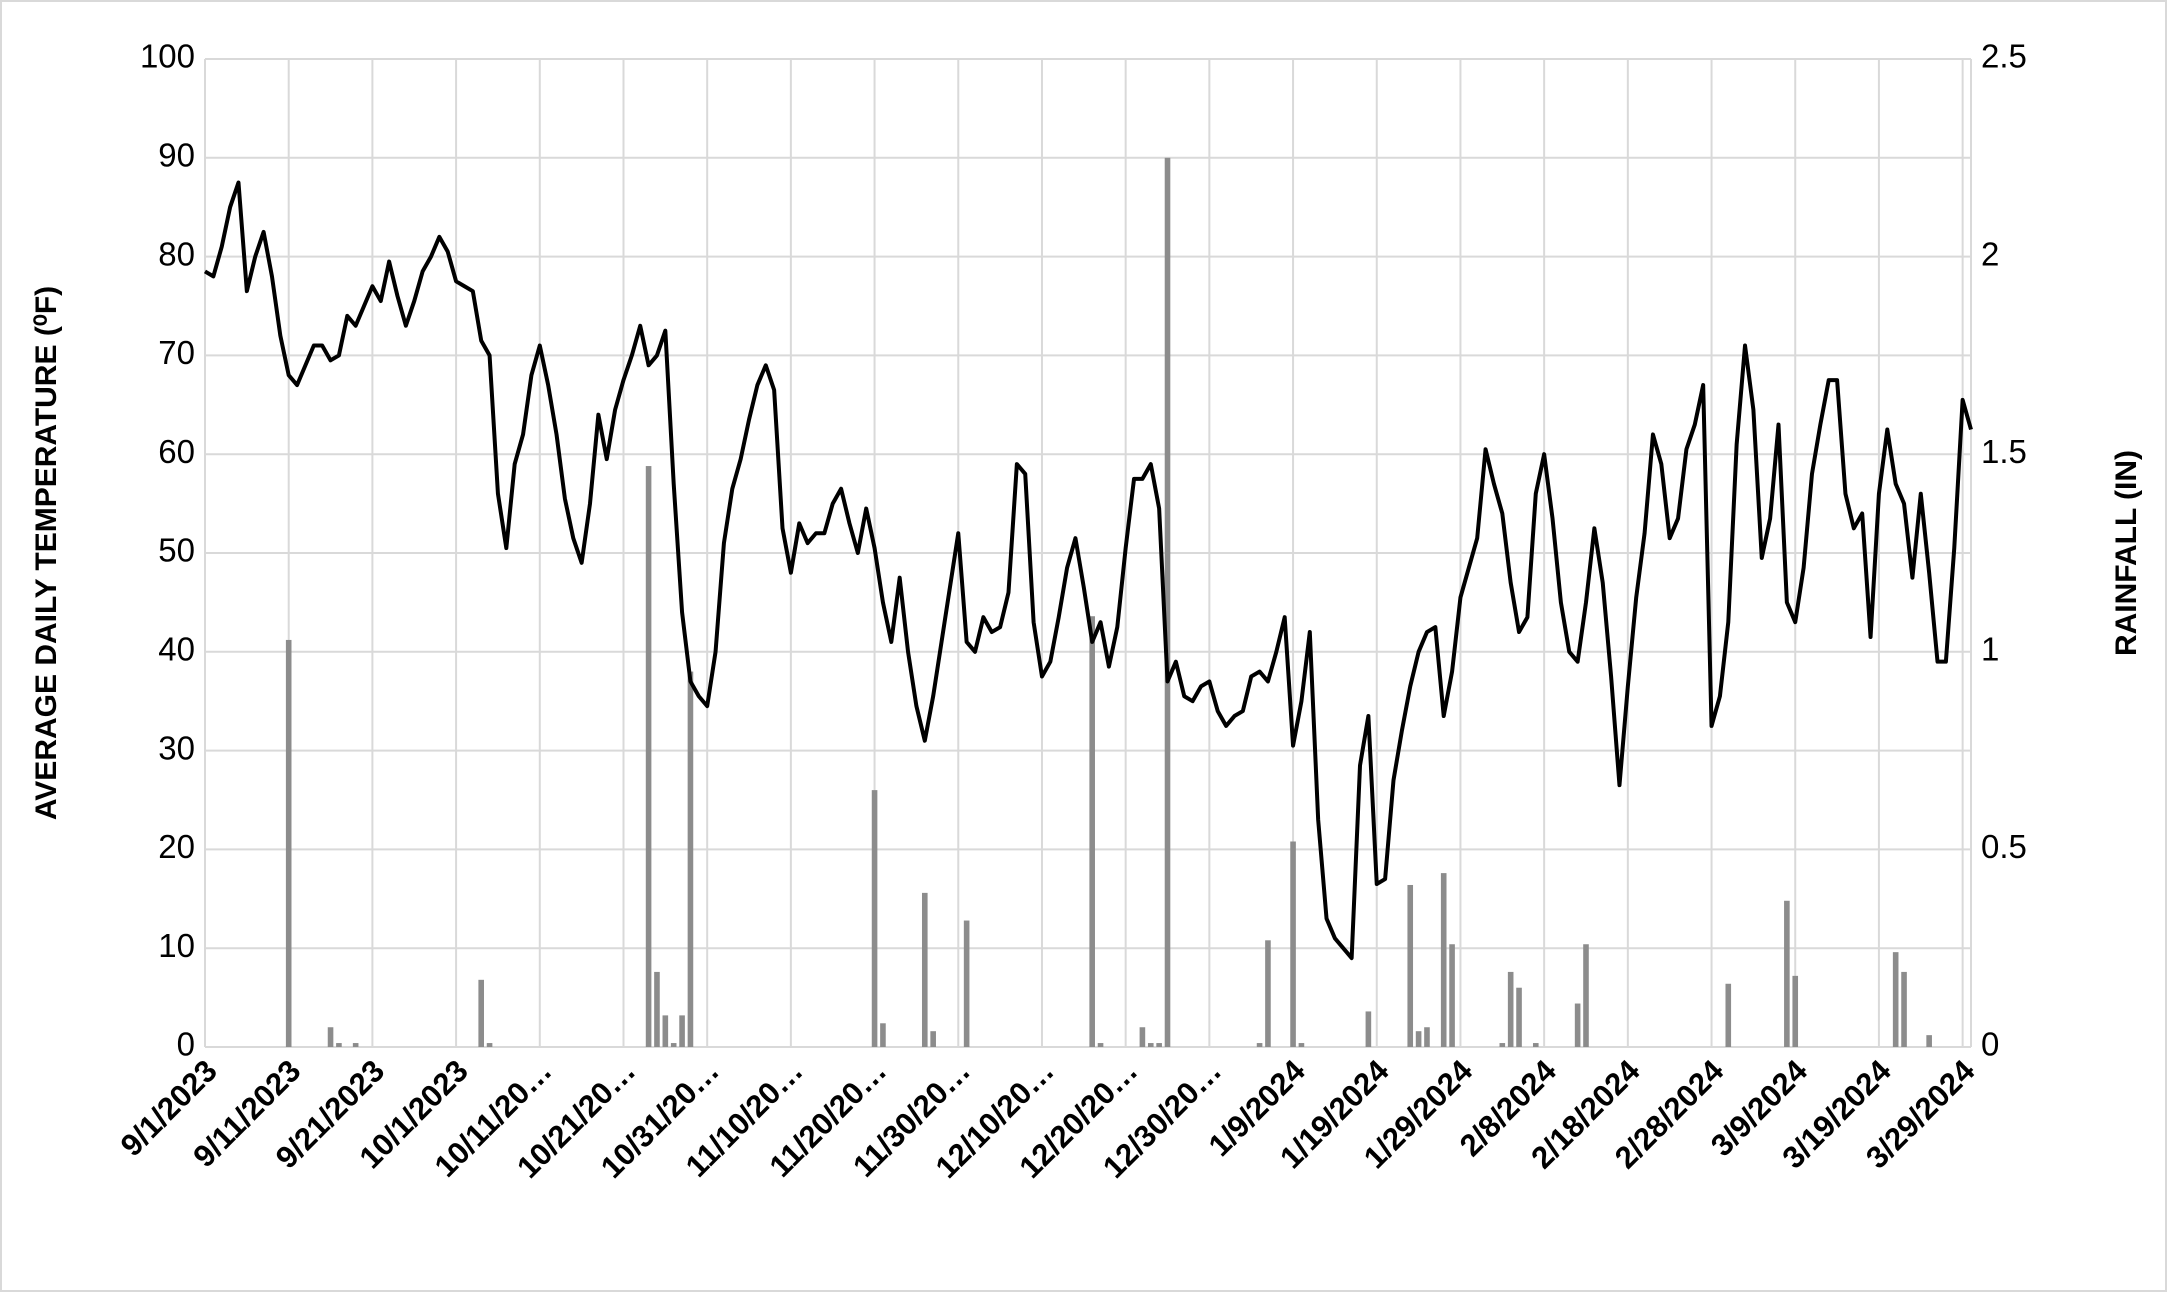 The image size is (2167, 1292). I want to click on y2-tick-label: 0.5, so click(2004, 846).